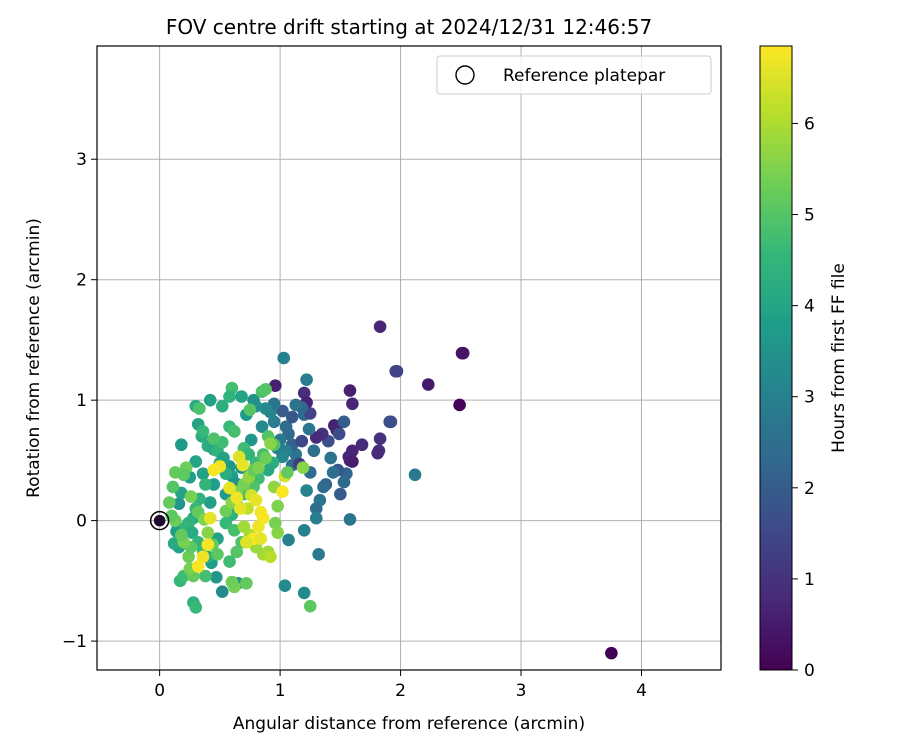  I want to click on reference-point-ring, so click(159, 520).